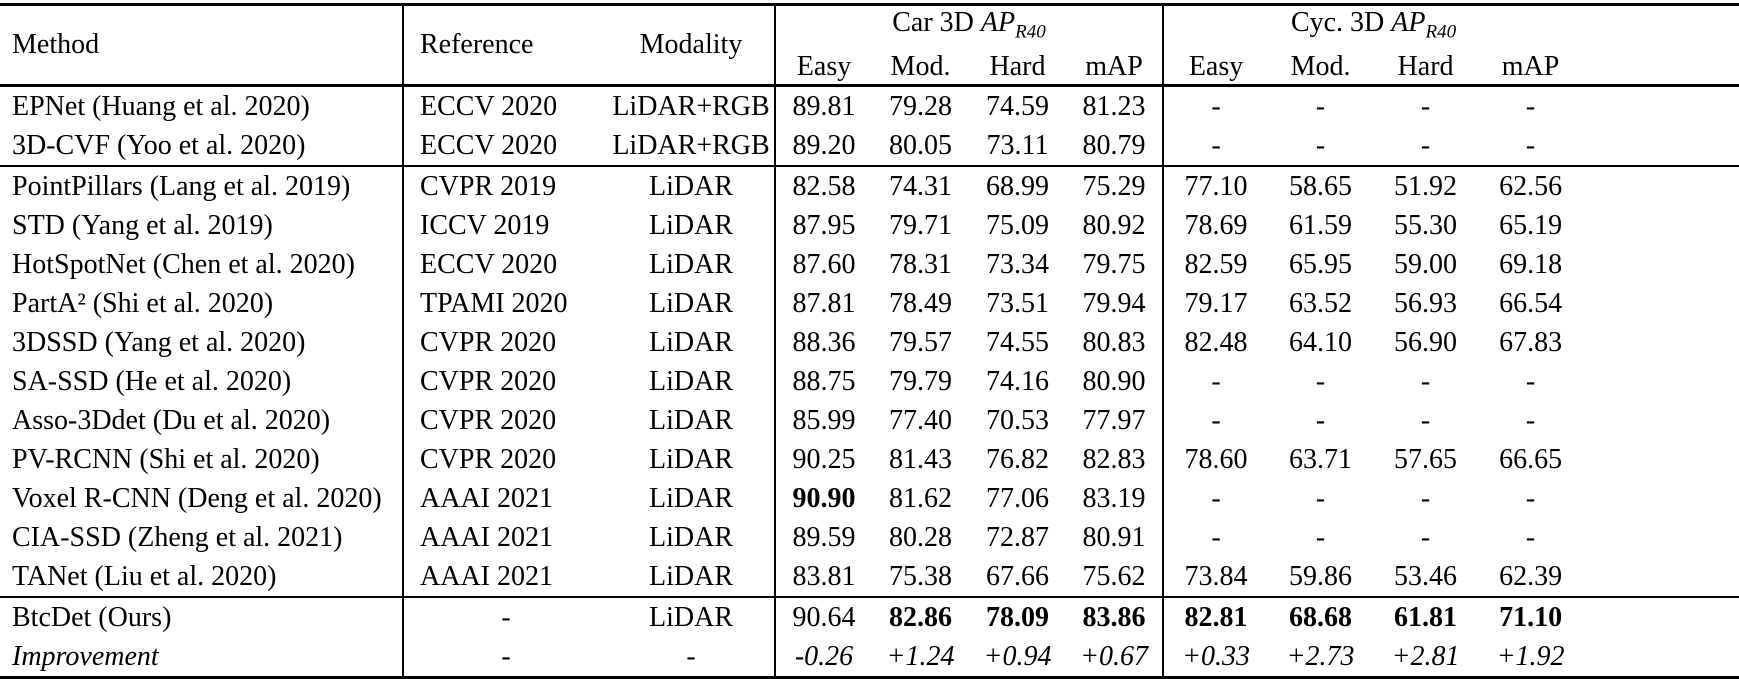 This screenshot has width=1739, height=679. Describe the element at coordinates (1215, 185) in the screenshot. I see `cell-value: 77.10` at that location.